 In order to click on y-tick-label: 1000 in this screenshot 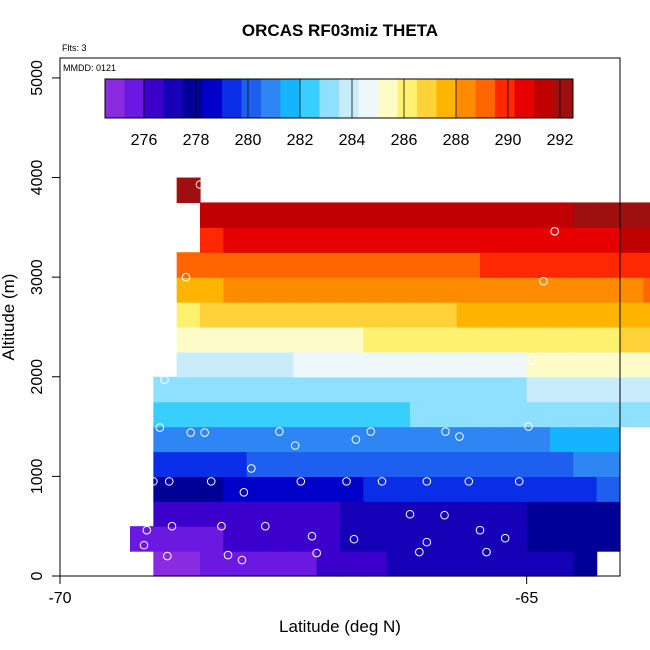, I will do `click(37, 476)`.